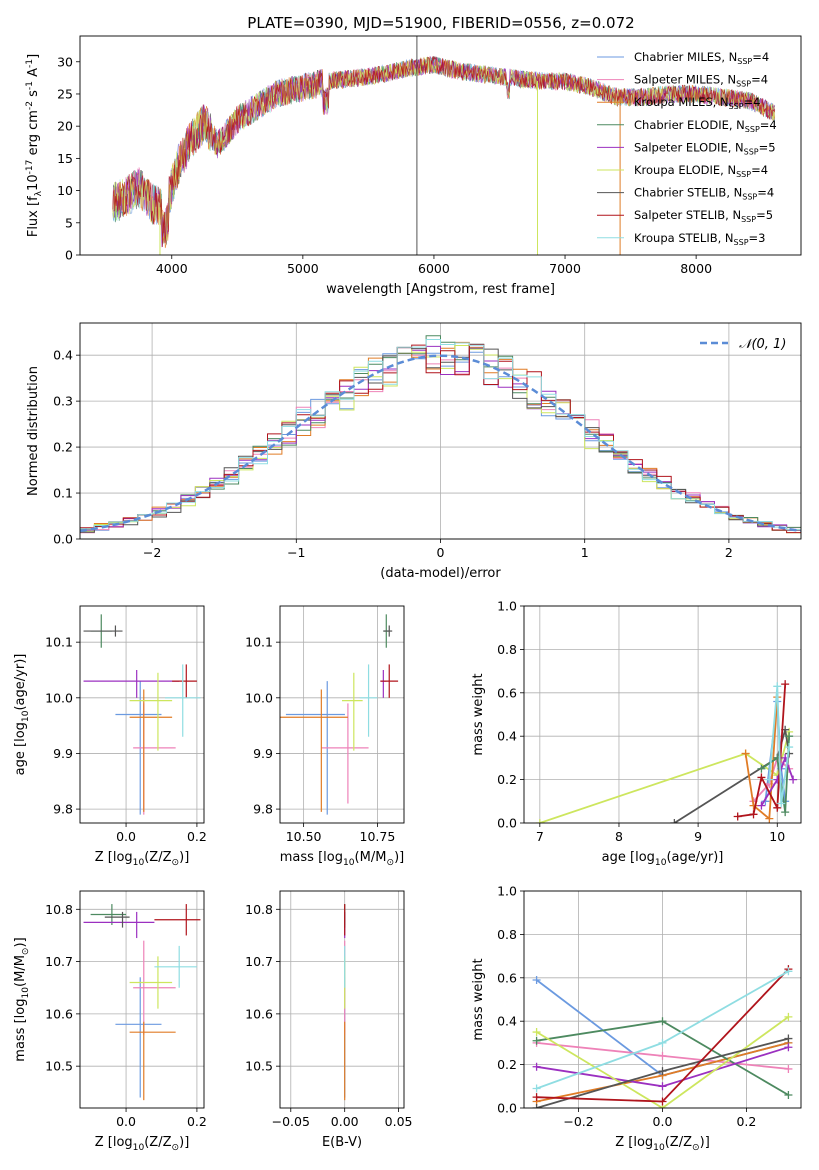 Image resolution: width=819 pixels, height=1170 pixels. I want to click on x-tick-label: 0.0, so click(663, 1121).